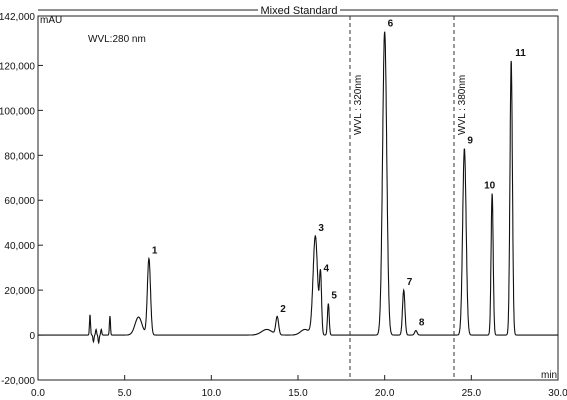 The image size is (567, 400). I want to click on peak-label: 9, so click(470, 141).